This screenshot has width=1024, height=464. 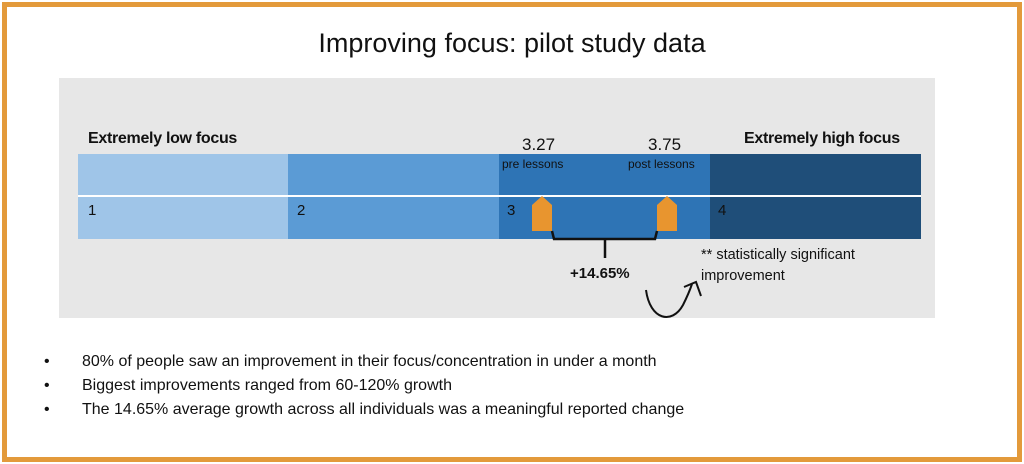 I want to click on low-focus-label: Extremely low focus, so click(x=163, y=138).